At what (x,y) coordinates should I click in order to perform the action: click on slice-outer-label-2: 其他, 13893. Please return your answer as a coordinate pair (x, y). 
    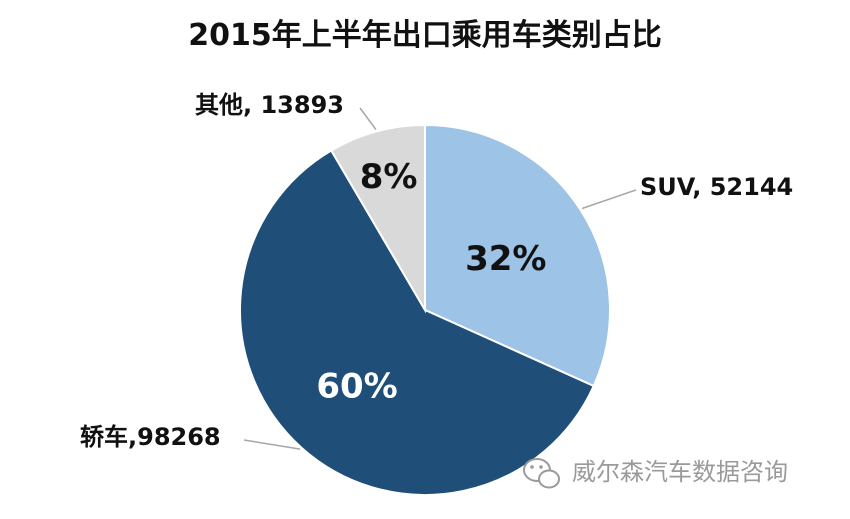
    Looking at the image, I should click on (269, 105).